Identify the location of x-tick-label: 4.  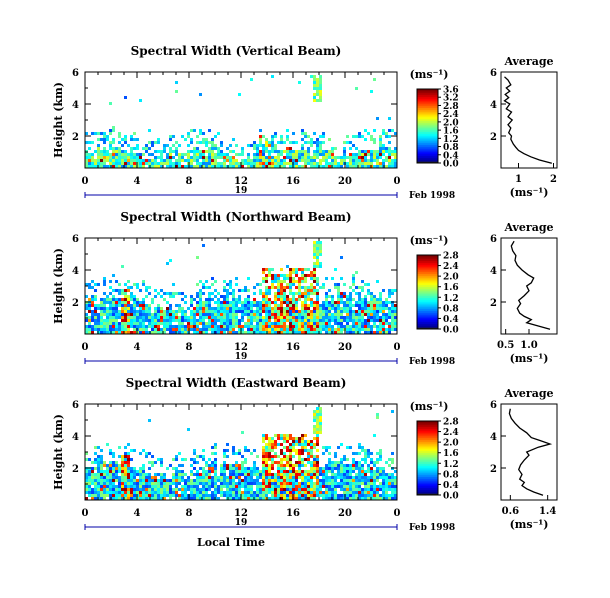
(137, 181).